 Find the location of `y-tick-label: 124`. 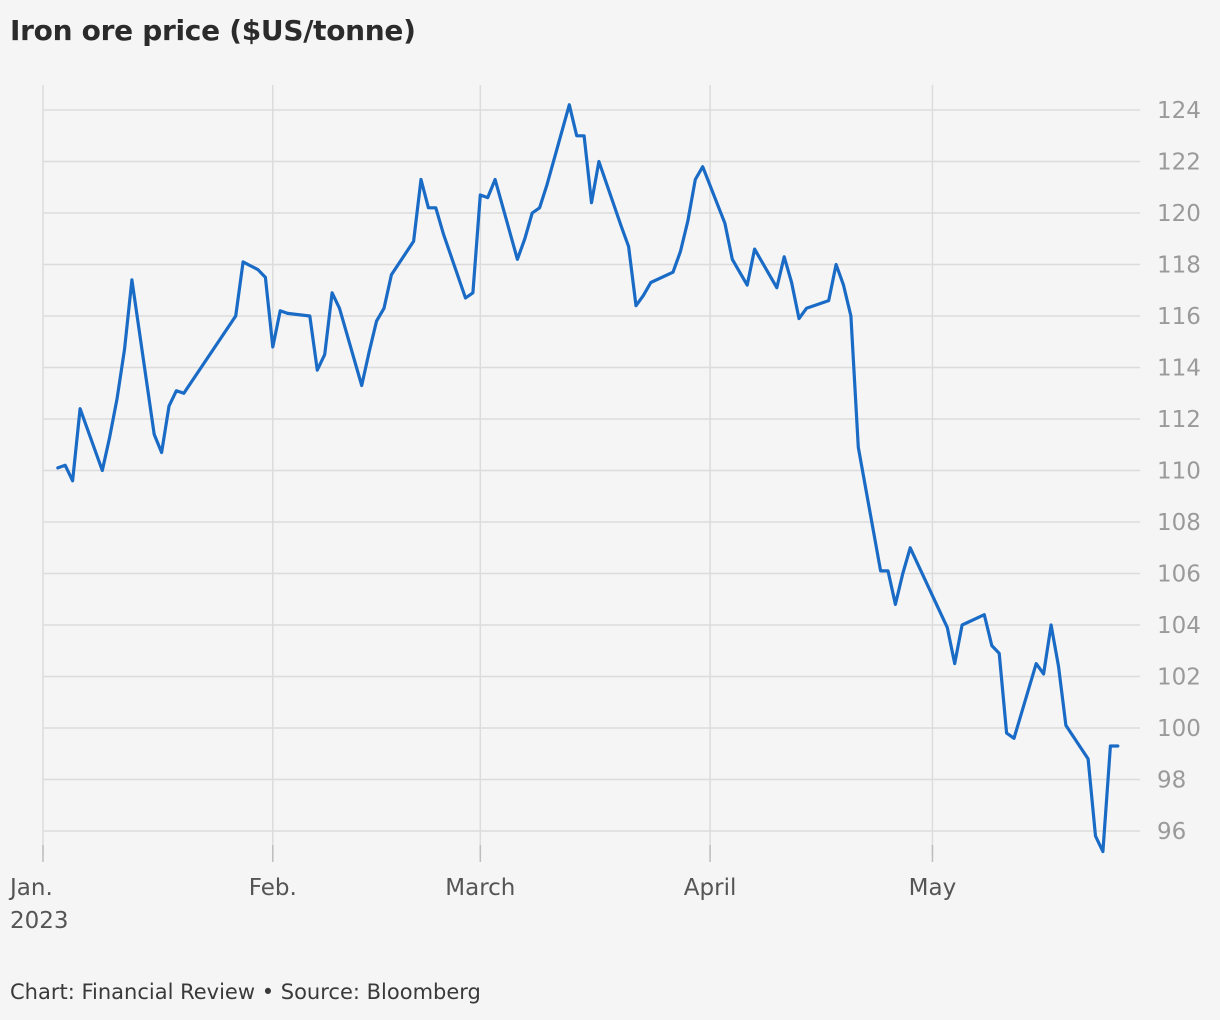

y-tick-label: 124 is located at coordinates (1179, 111).